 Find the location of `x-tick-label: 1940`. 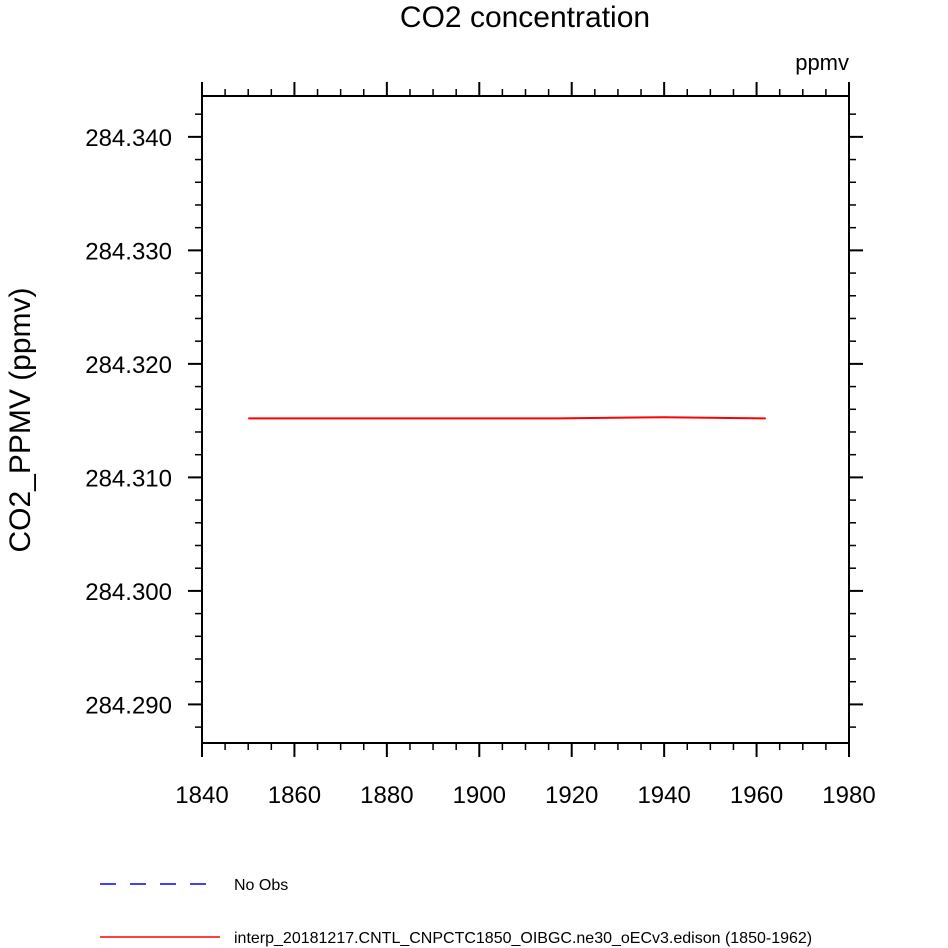

x-tick-label: 1940 is located at coordinates (663, 795).